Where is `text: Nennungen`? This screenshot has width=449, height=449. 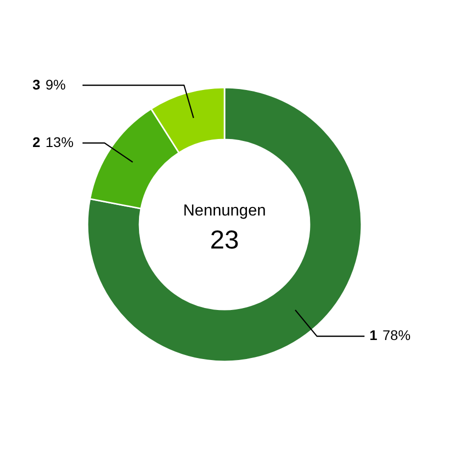 text: Nennungen is located at coordinates (224, 211).